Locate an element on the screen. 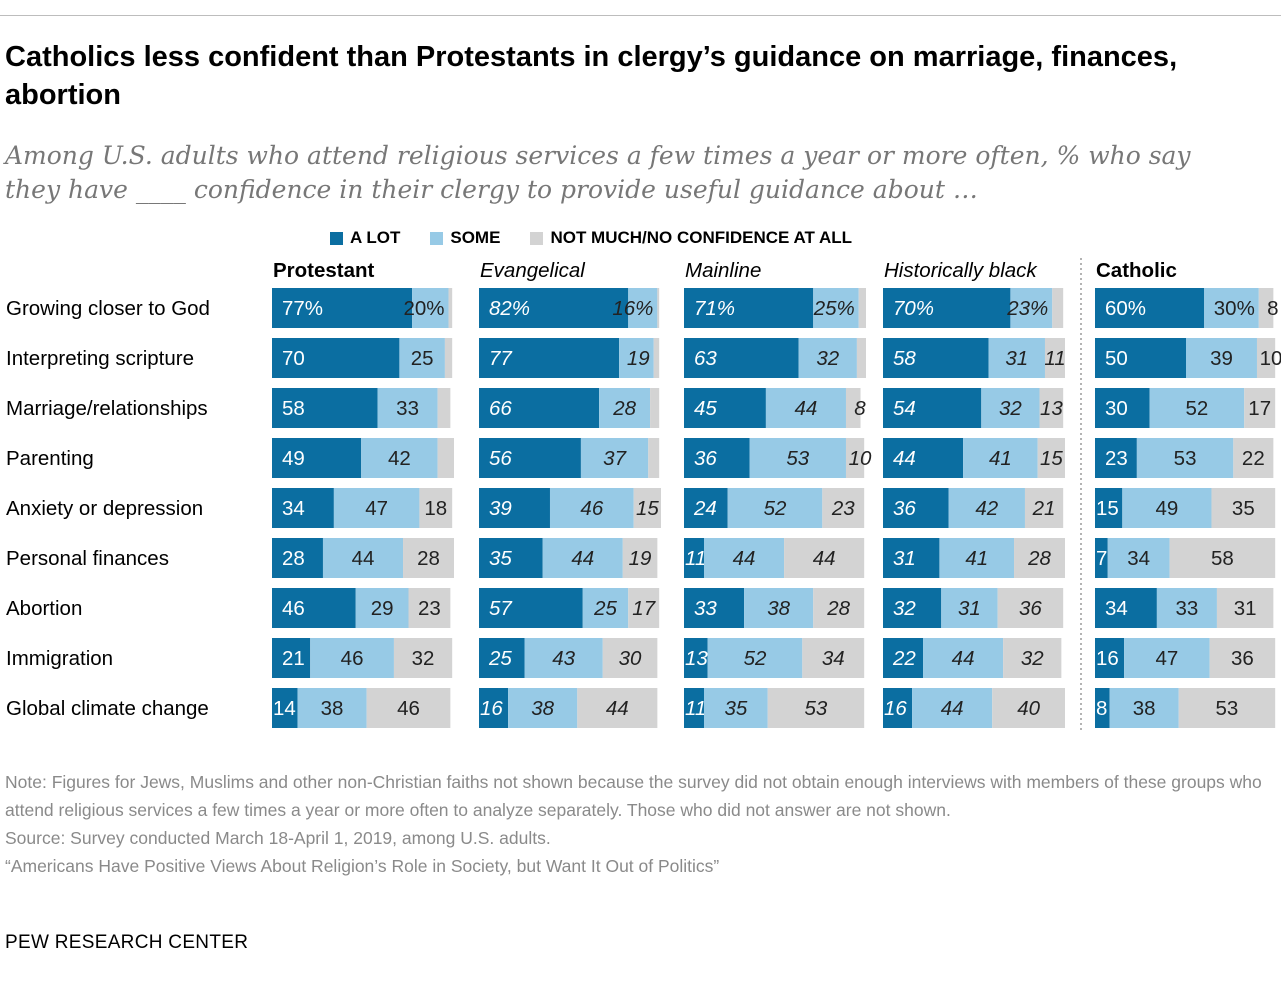  value-label-mainline-anxiety-or-depression-not-much-no-confidence-at-all: 23 is located at coordinates (843, 508).